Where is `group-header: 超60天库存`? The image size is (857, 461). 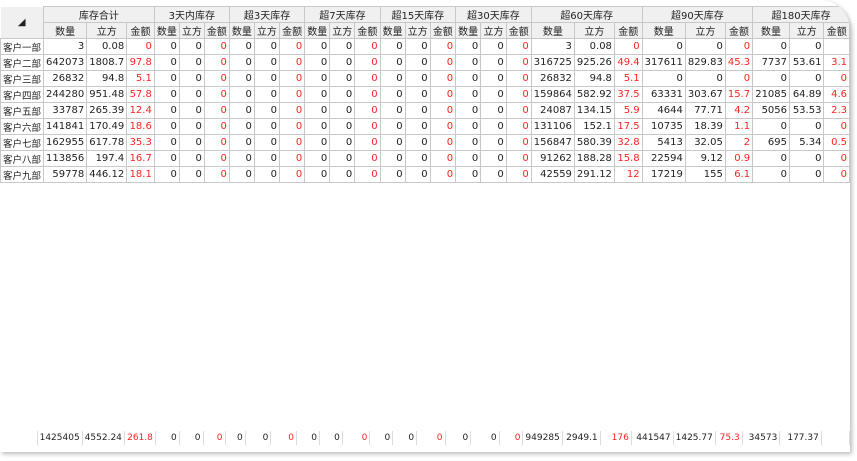
group-header: 超60天库存 is located at coordinates (586, 14).